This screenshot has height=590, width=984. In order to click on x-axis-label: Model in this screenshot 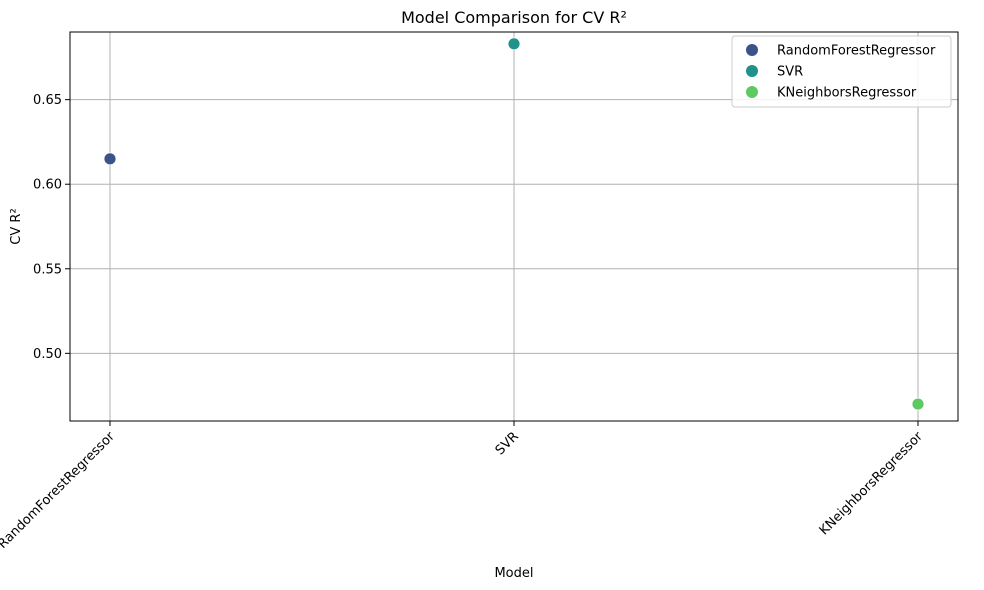, I will do `click(513, 573)`.